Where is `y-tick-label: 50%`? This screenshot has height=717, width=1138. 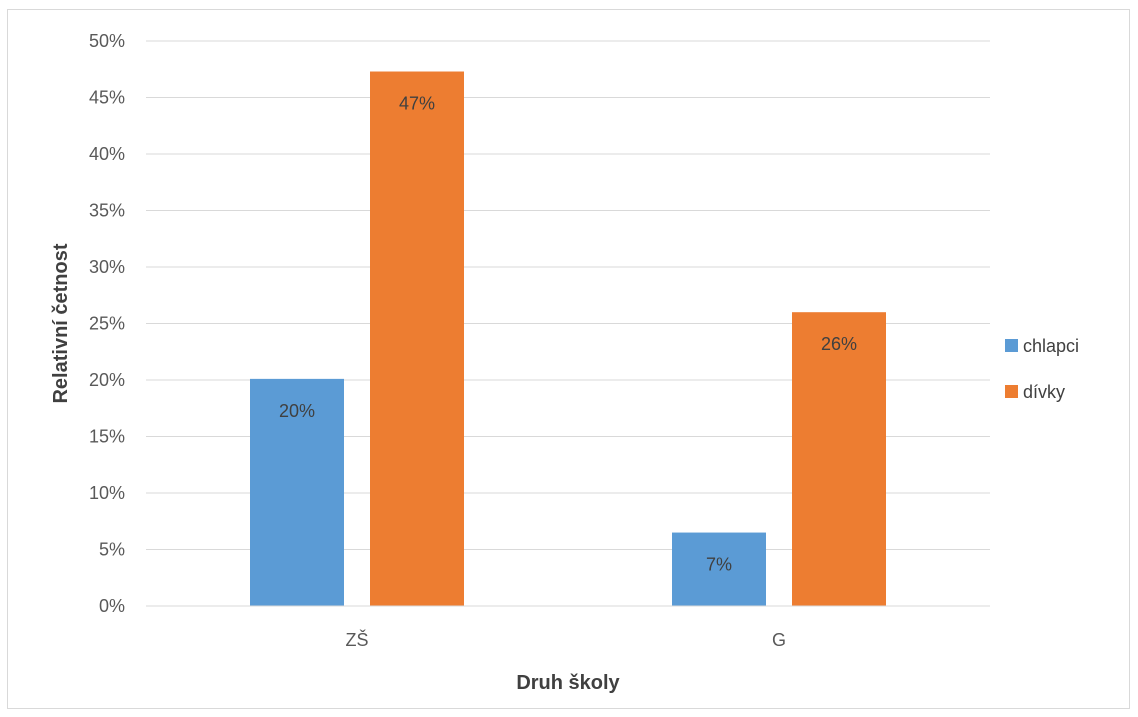
y-tick-label: 50% is located at coordinates (107, 41).